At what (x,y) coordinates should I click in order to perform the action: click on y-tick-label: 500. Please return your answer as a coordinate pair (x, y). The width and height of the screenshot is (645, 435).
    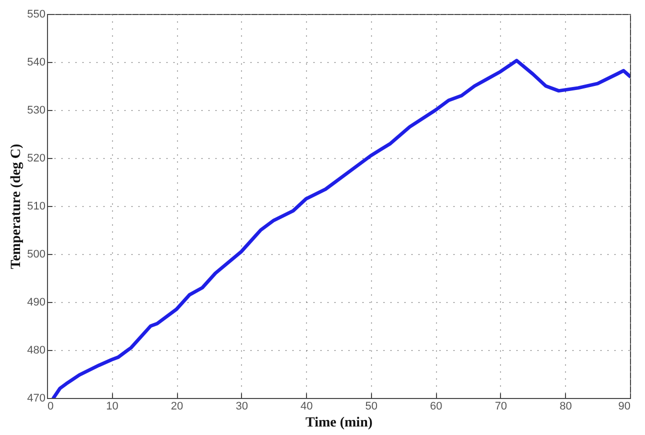
    Looking at the image, I should click on (36, 254).